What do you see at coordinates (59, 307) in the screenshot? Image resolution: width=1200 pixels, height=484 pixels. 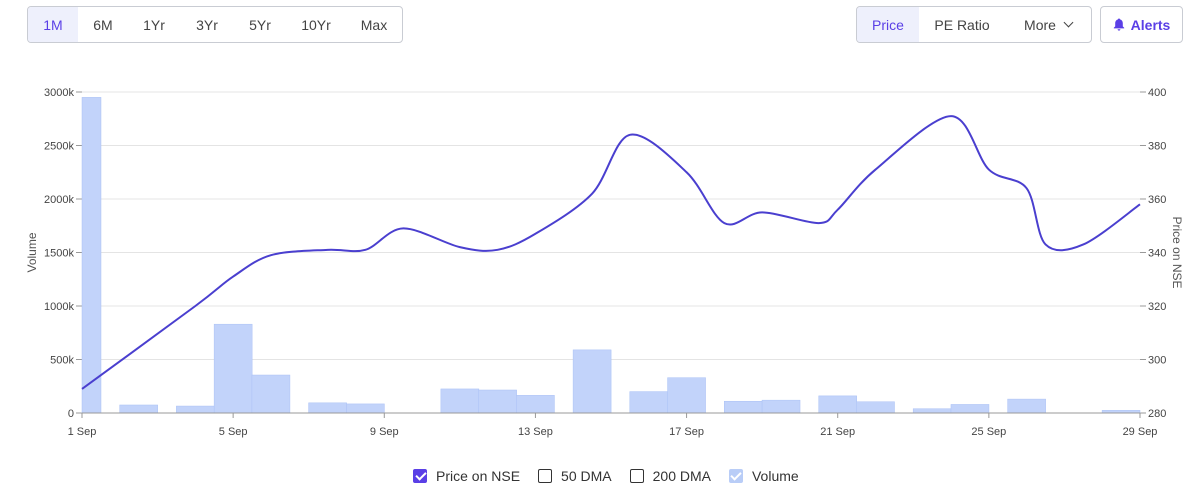 I see `left-axis-tick-label: 1000k` at bounding box center [59, 307].